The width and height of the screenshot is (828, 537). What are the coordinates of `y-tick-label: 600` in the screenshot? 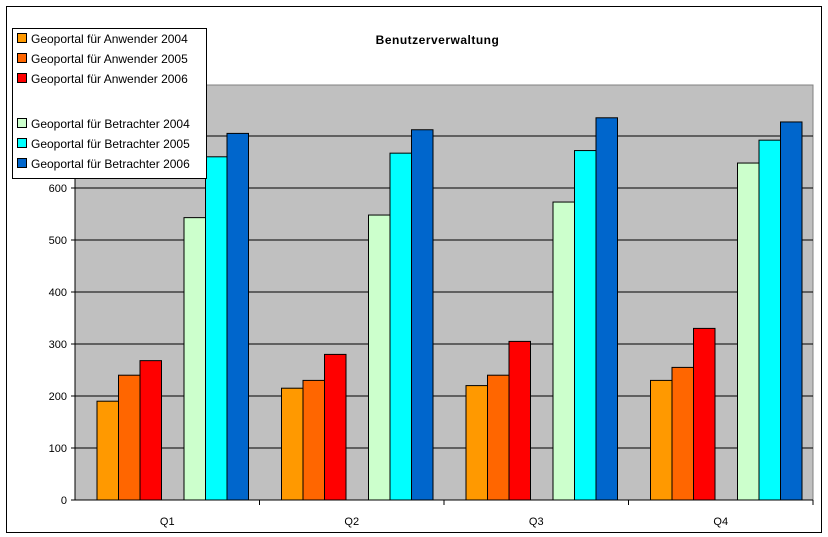 It's located at (58, 189).